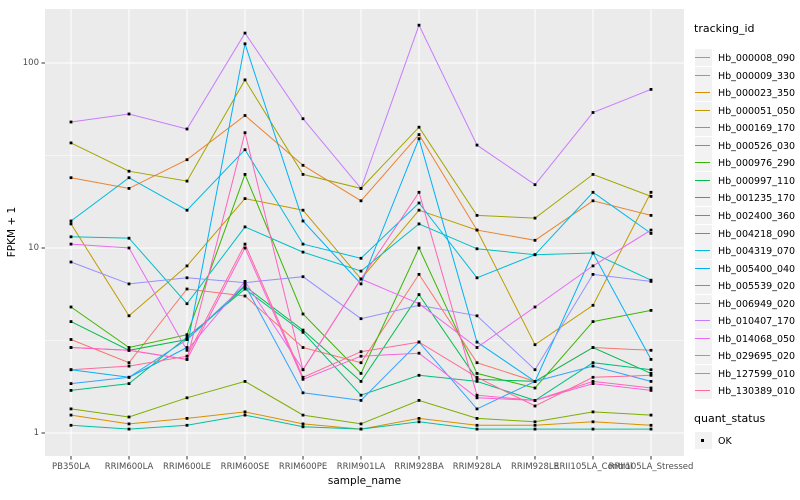 This screenshot has height=500, width=800. I want to click on black-square-marker-icon, so click(703, 441).